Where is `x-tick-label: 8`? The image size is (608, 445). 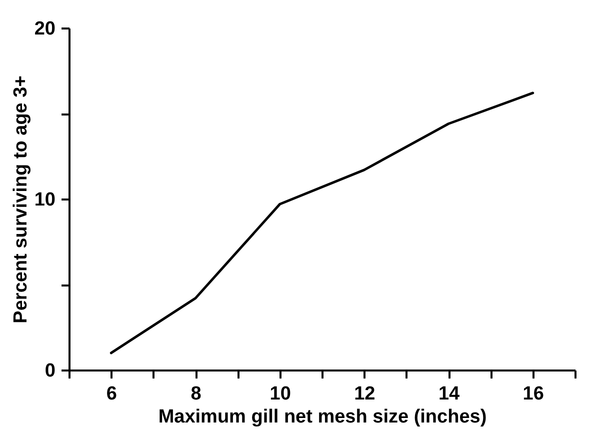
x-tick-label: 8 is located at coordinates (196, 394).